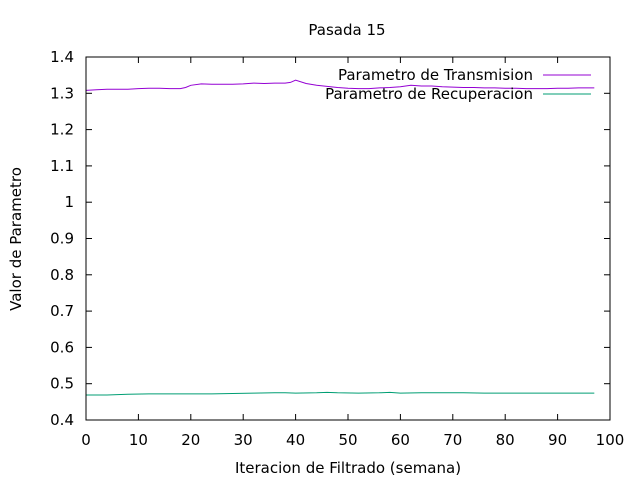  I want to click on y-tick-label: 1.3, so click(62, 93).